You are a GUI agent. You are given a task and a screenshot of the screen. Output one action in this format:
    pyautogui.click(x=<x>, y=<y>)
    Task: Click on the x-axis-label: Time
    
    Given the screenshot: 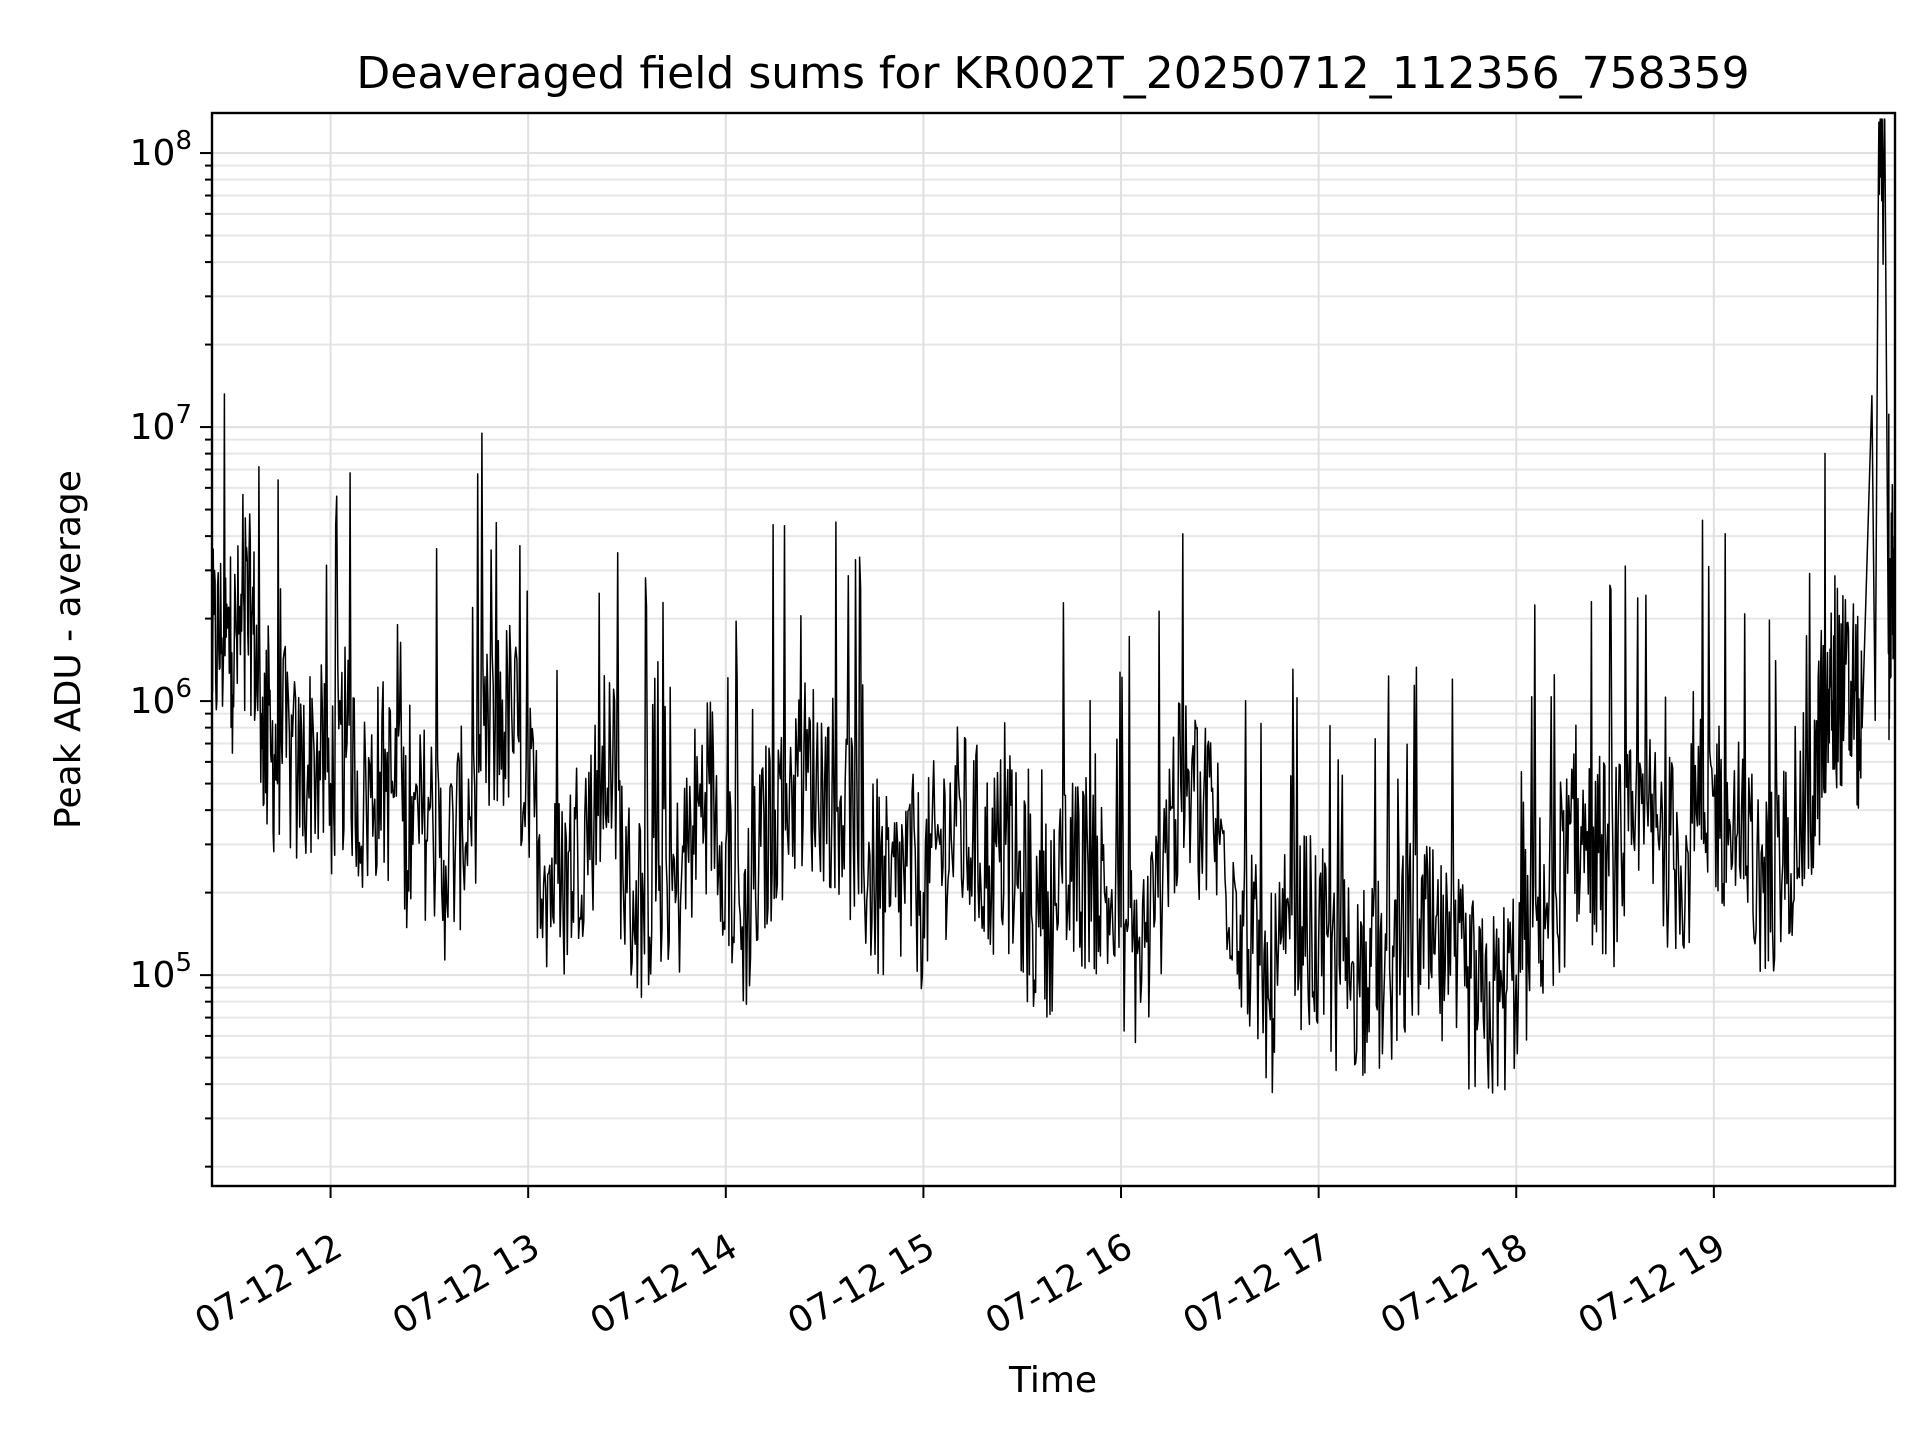 What is the action you would take?
    pyautogui.click(x=1052, y=1380)
    